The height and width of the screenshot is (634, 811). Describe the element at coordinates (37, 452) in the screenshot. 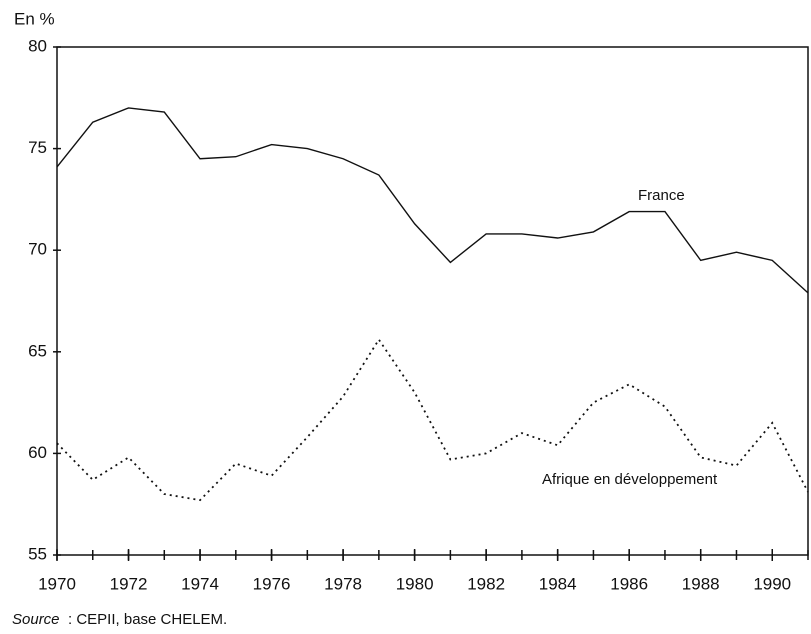

I see `y-tick-label: 60` at that location.